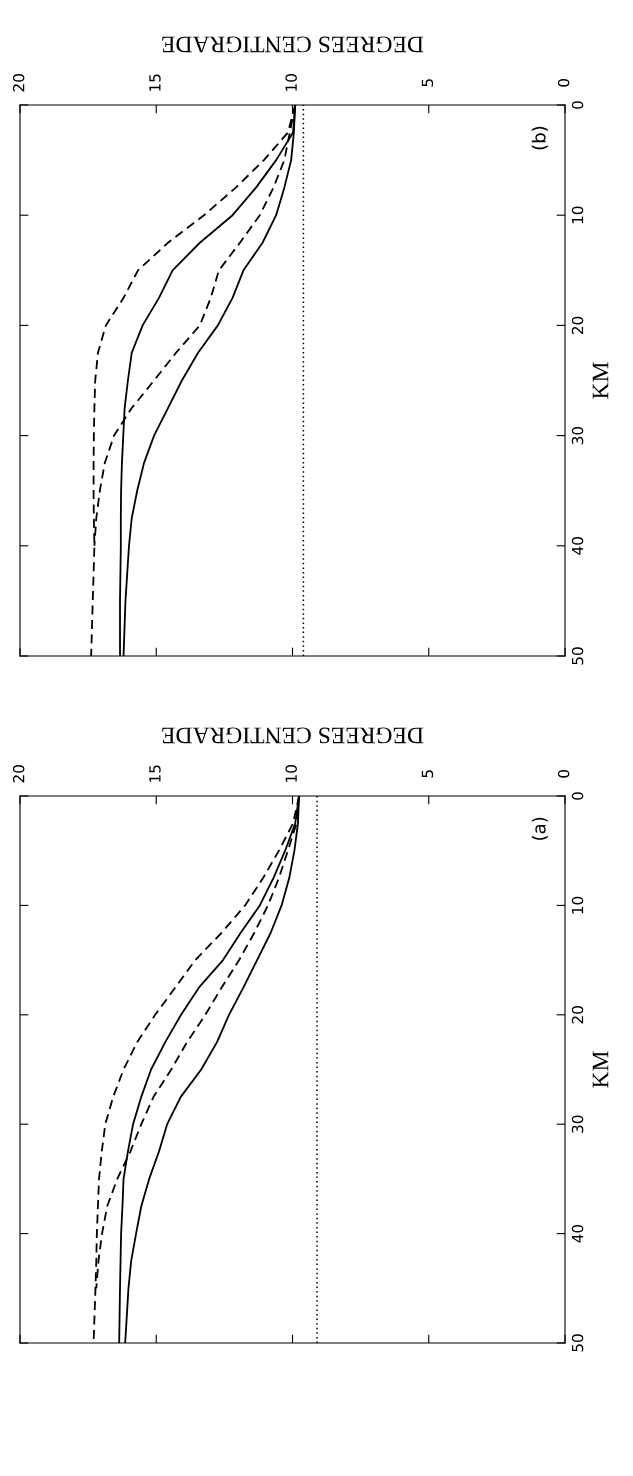 The width and height of the screenshot is (633, 1476). I want to click on annotation: (b), so click(539, 138).